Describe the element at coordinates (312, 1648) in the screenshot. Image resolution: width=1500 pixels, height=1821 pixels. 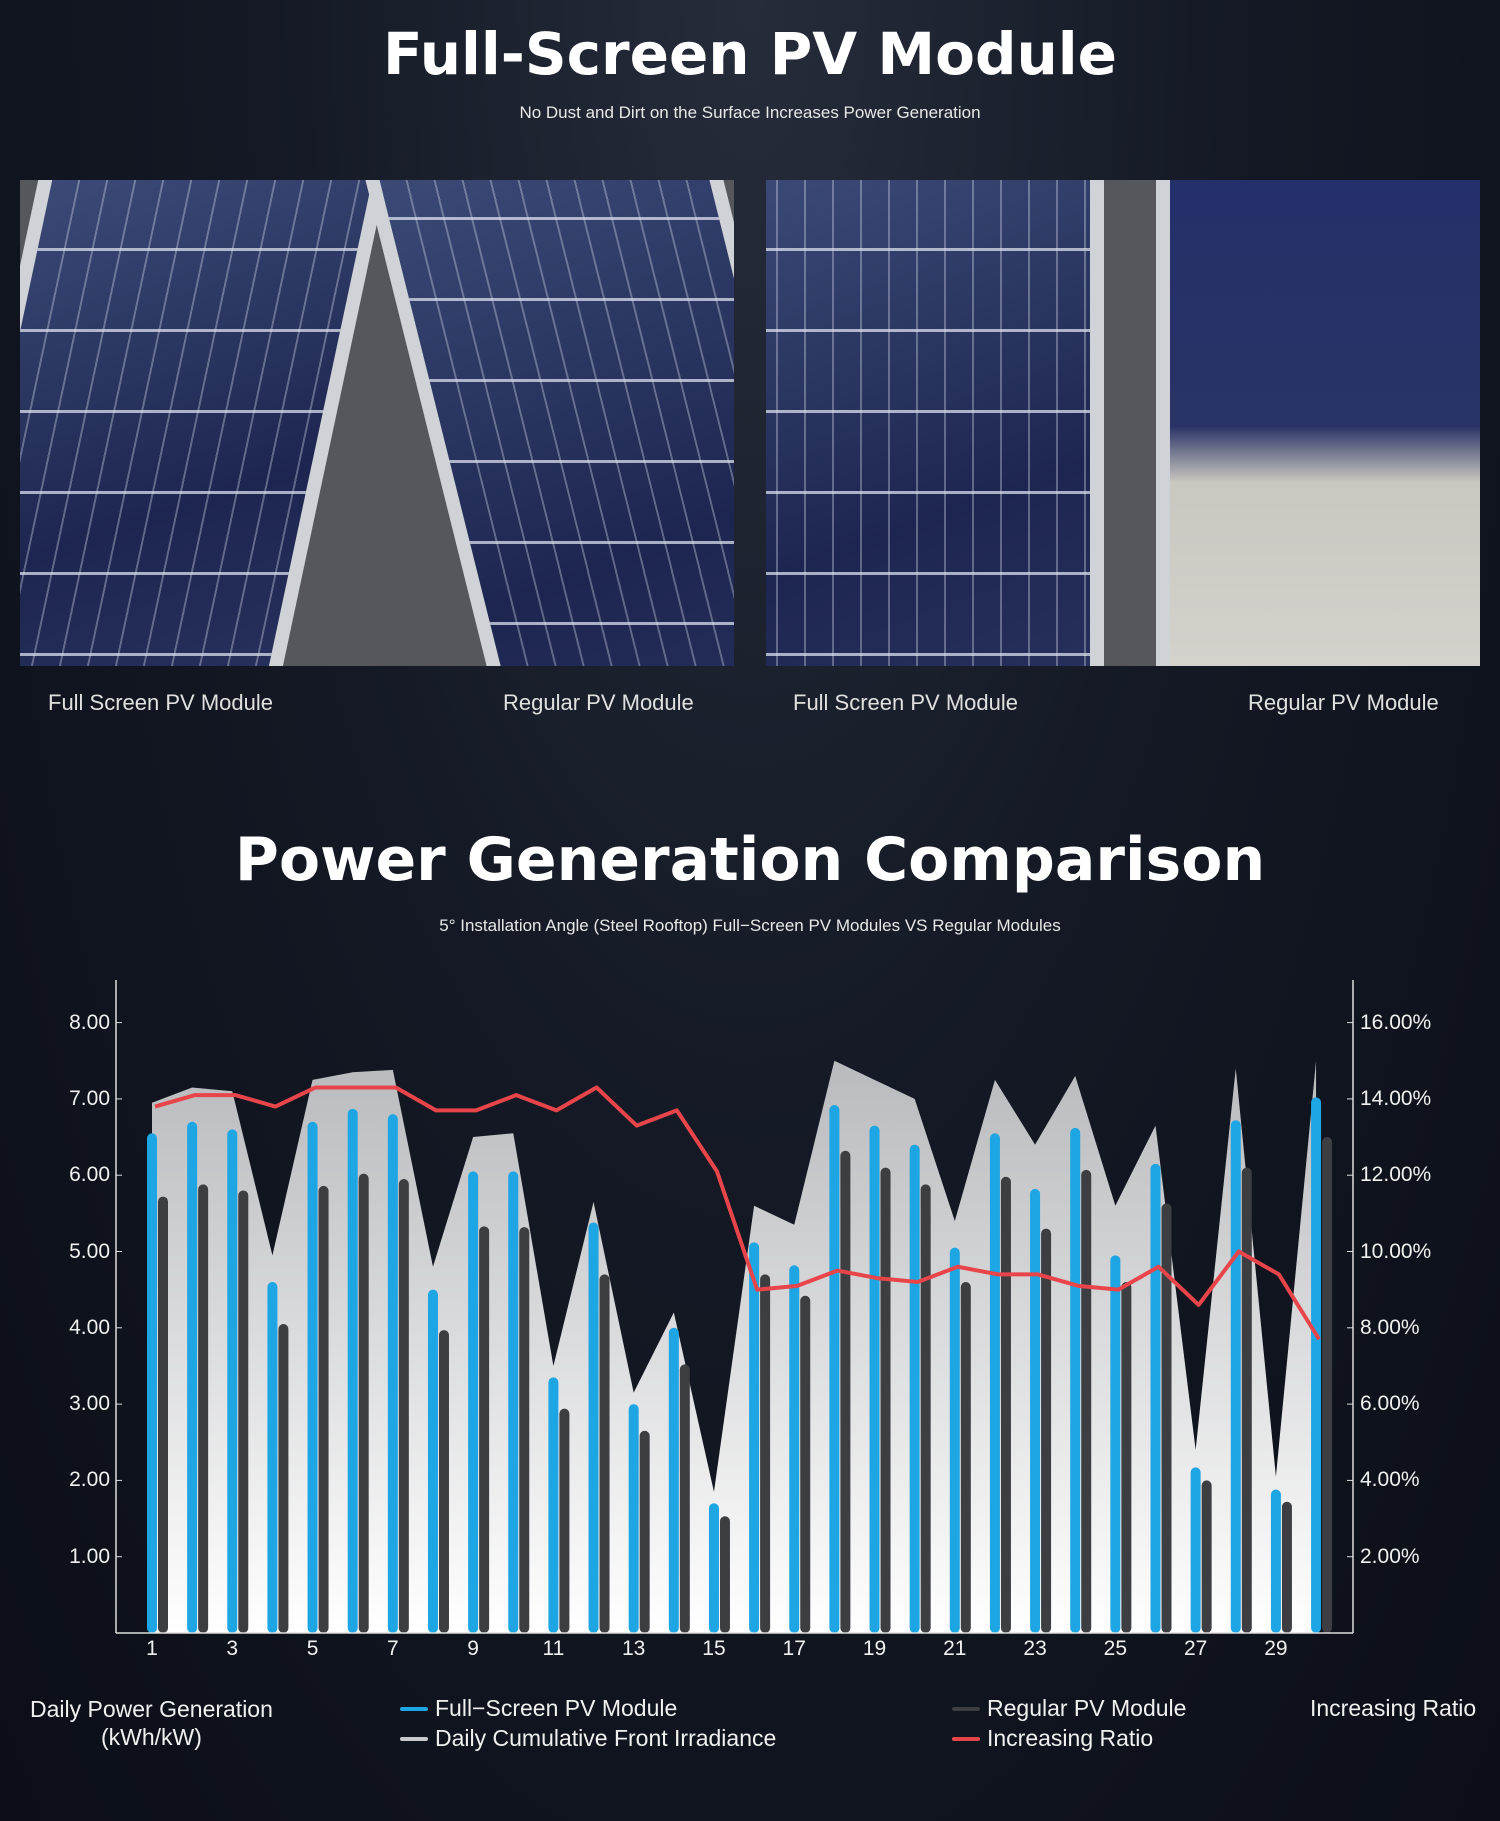
I see `x-tick-label: 5` at that location.